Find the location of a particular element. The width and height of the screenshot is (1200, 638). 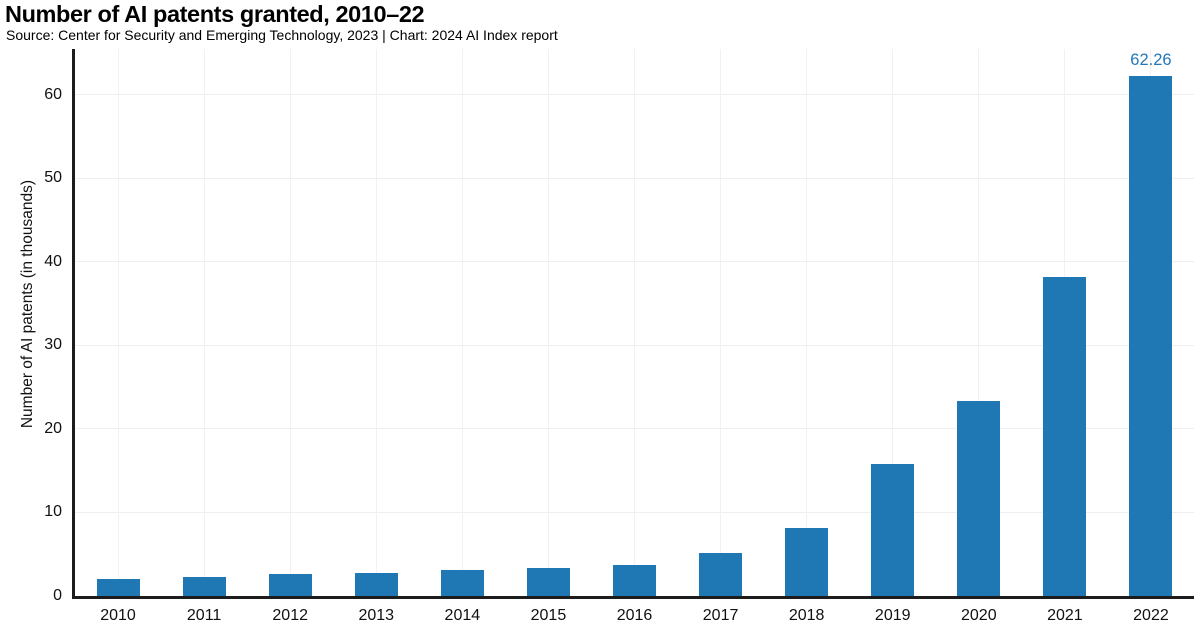

x-tick-label-2020: 2020 is located at coordinates (979, 615).